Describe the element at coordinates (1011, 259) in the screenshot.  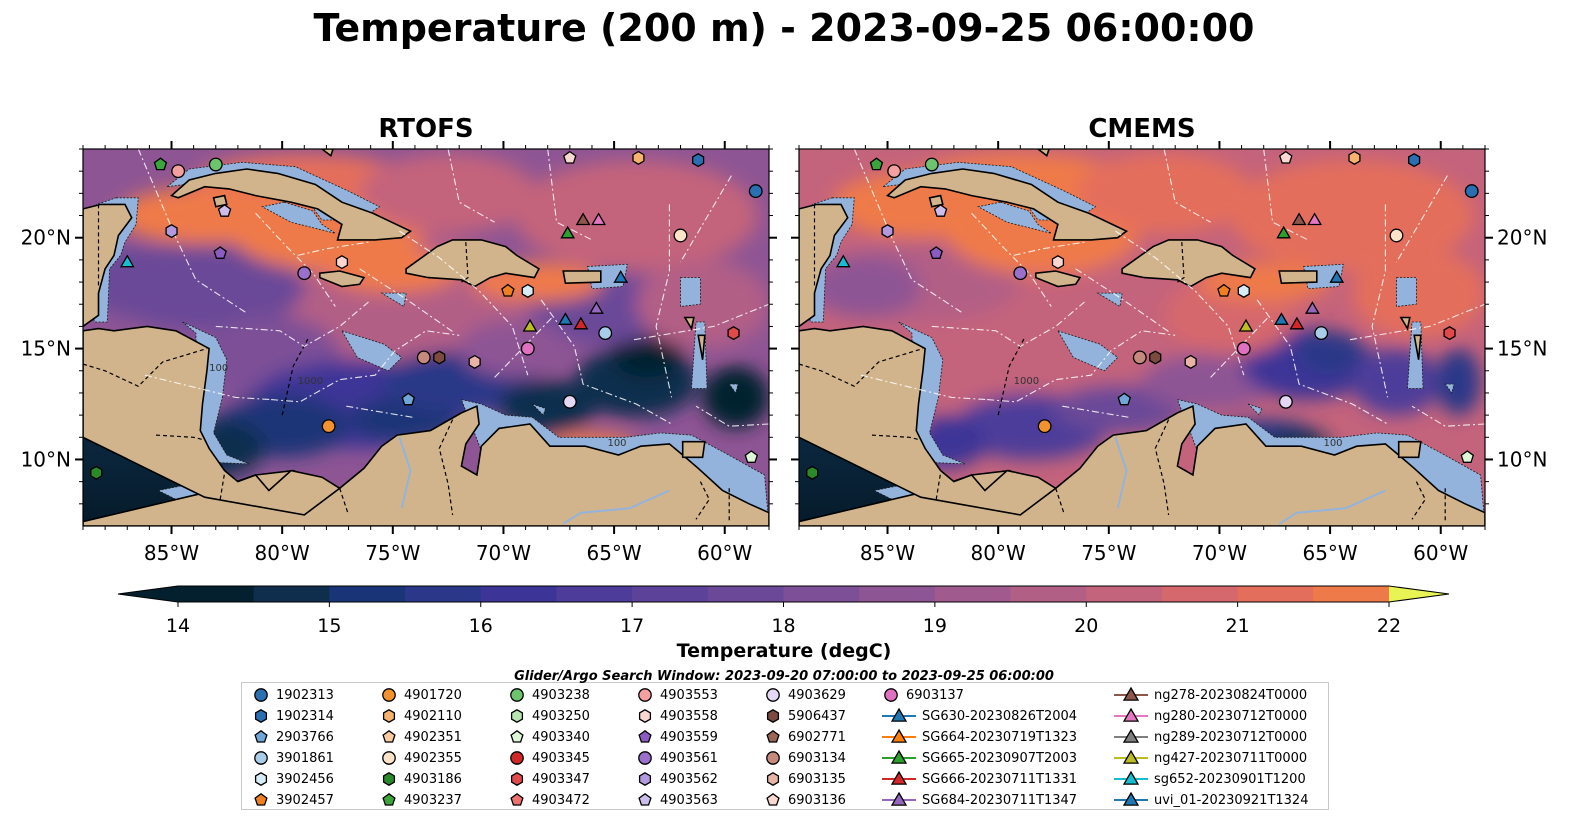
I see `cmems-eez-line` at that location.